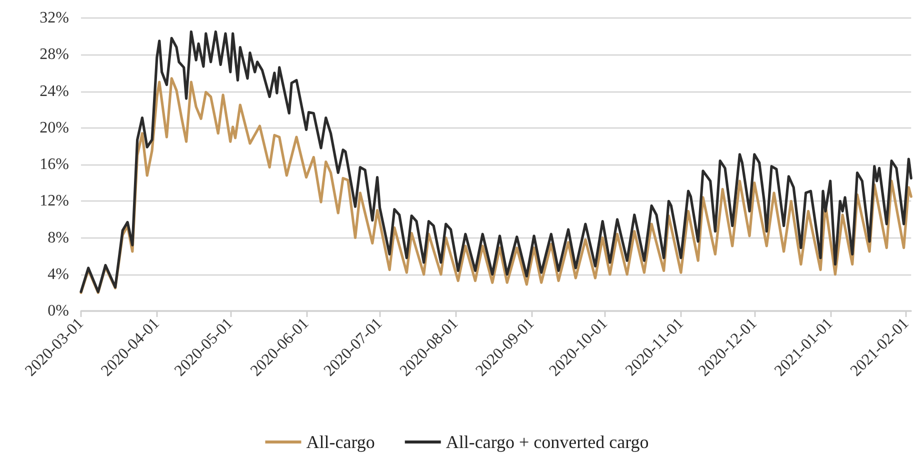 Image resolution: width=914 pixels, height=458 pixels. Describe the element at coordinates (58, 274) in the screenshot. I see `y-tick-label: 4%` at that location.